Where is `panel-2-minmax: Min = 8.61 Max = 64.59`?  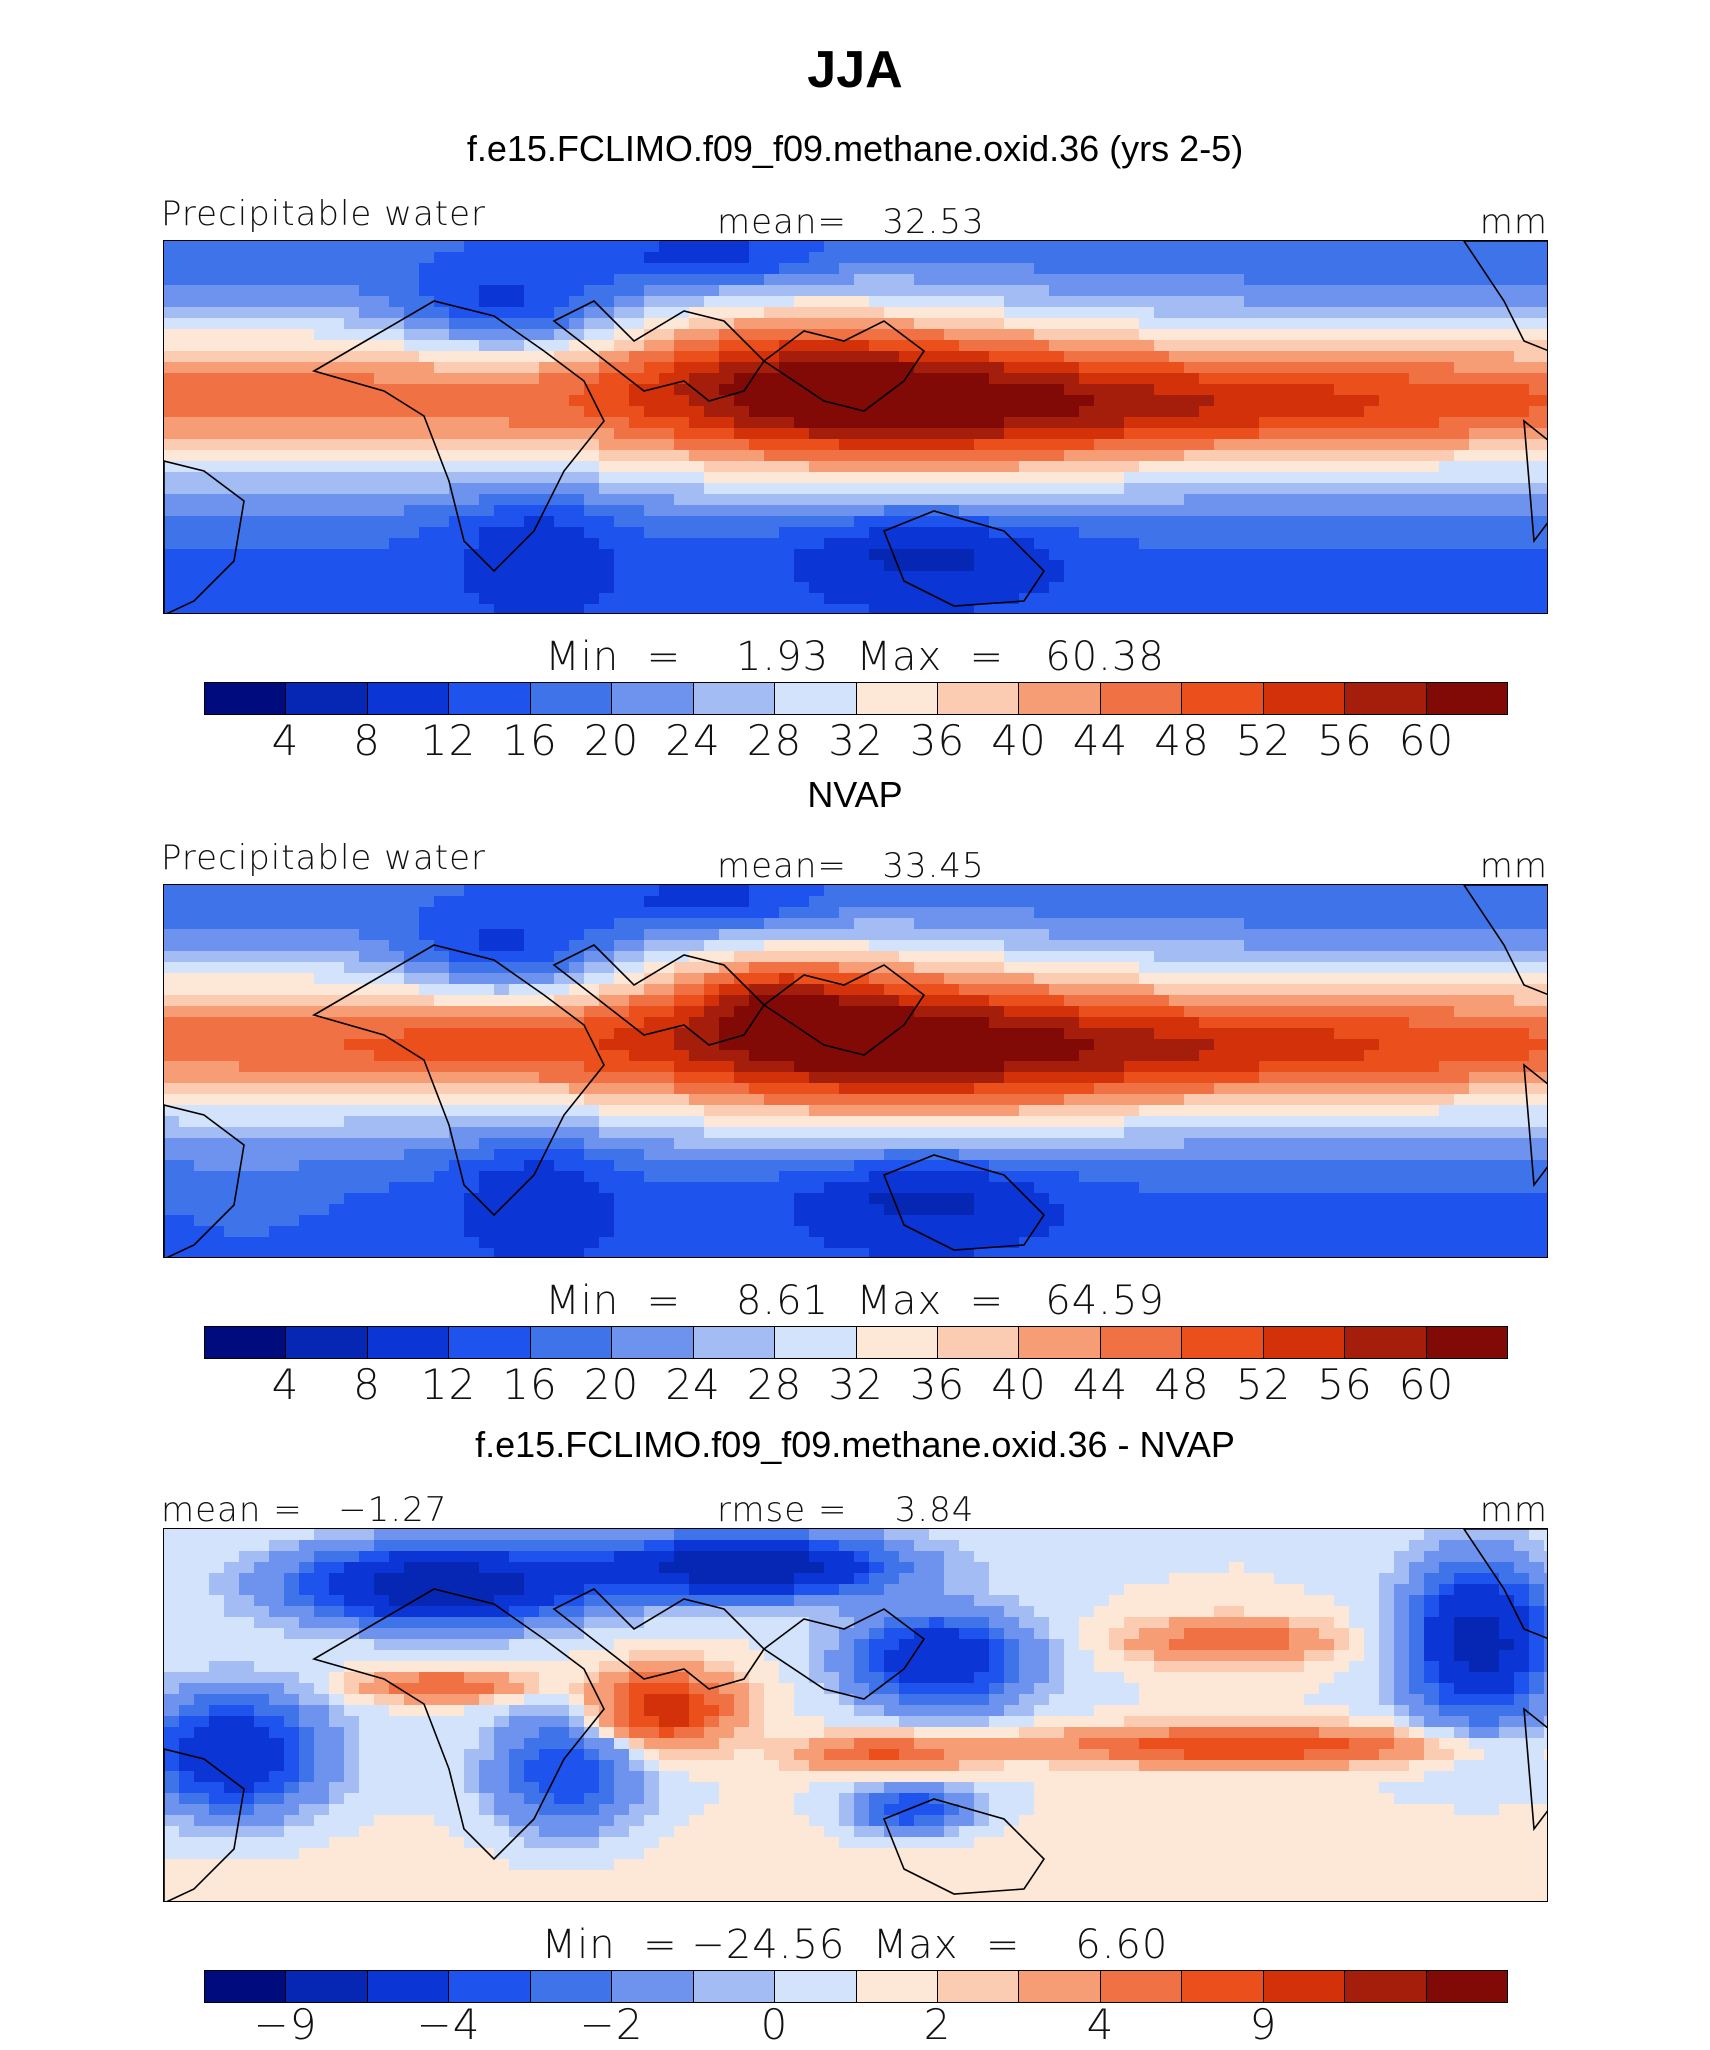 panel-2-minmax: Min = 8.61 Max = 64.59 is located at coordinates (855, 1301).